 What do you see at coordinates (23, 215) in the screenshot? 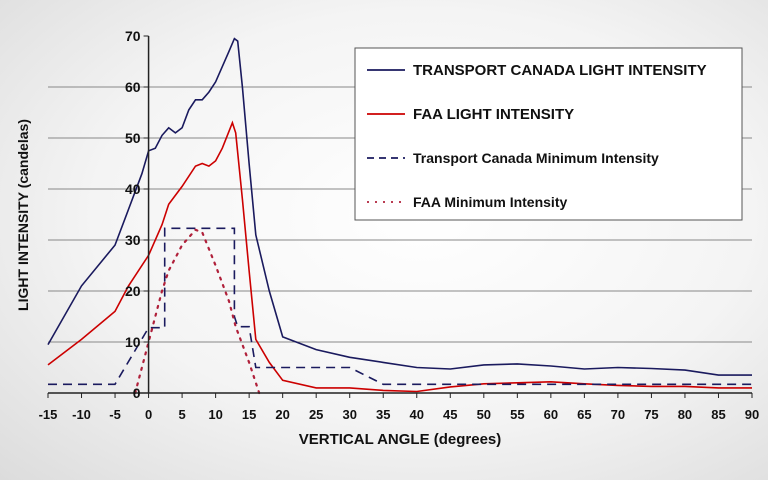
I see `y-axis-label: LIGHT INTENSITY (candelas)` at bounding box center [23, 215].